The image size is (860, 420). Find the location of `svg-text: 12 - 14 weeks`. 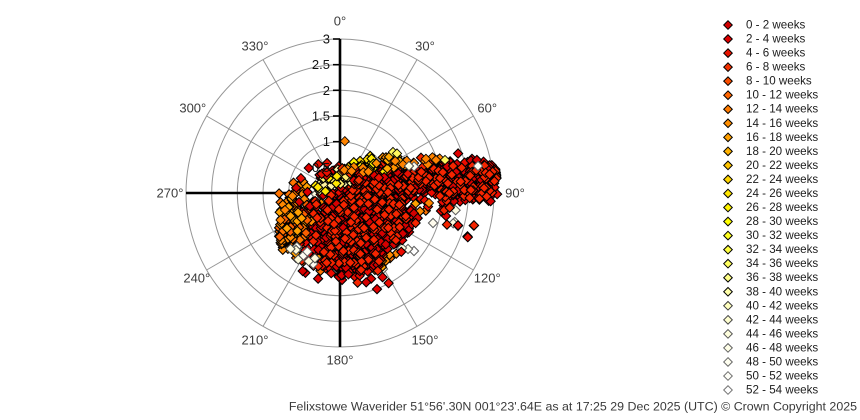

svg-text: 12 - 14 weeks is located at coordinates (782, 109).